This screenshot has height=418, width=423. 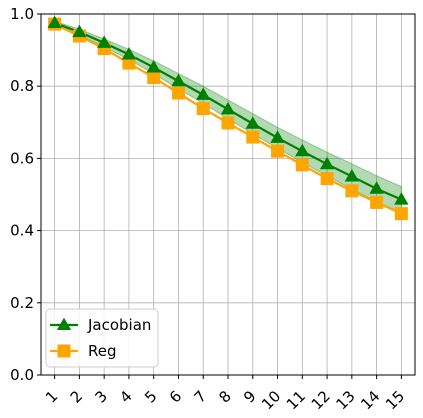 I want to click on legend-reg-label: Reg, so click(x=102, y=351).